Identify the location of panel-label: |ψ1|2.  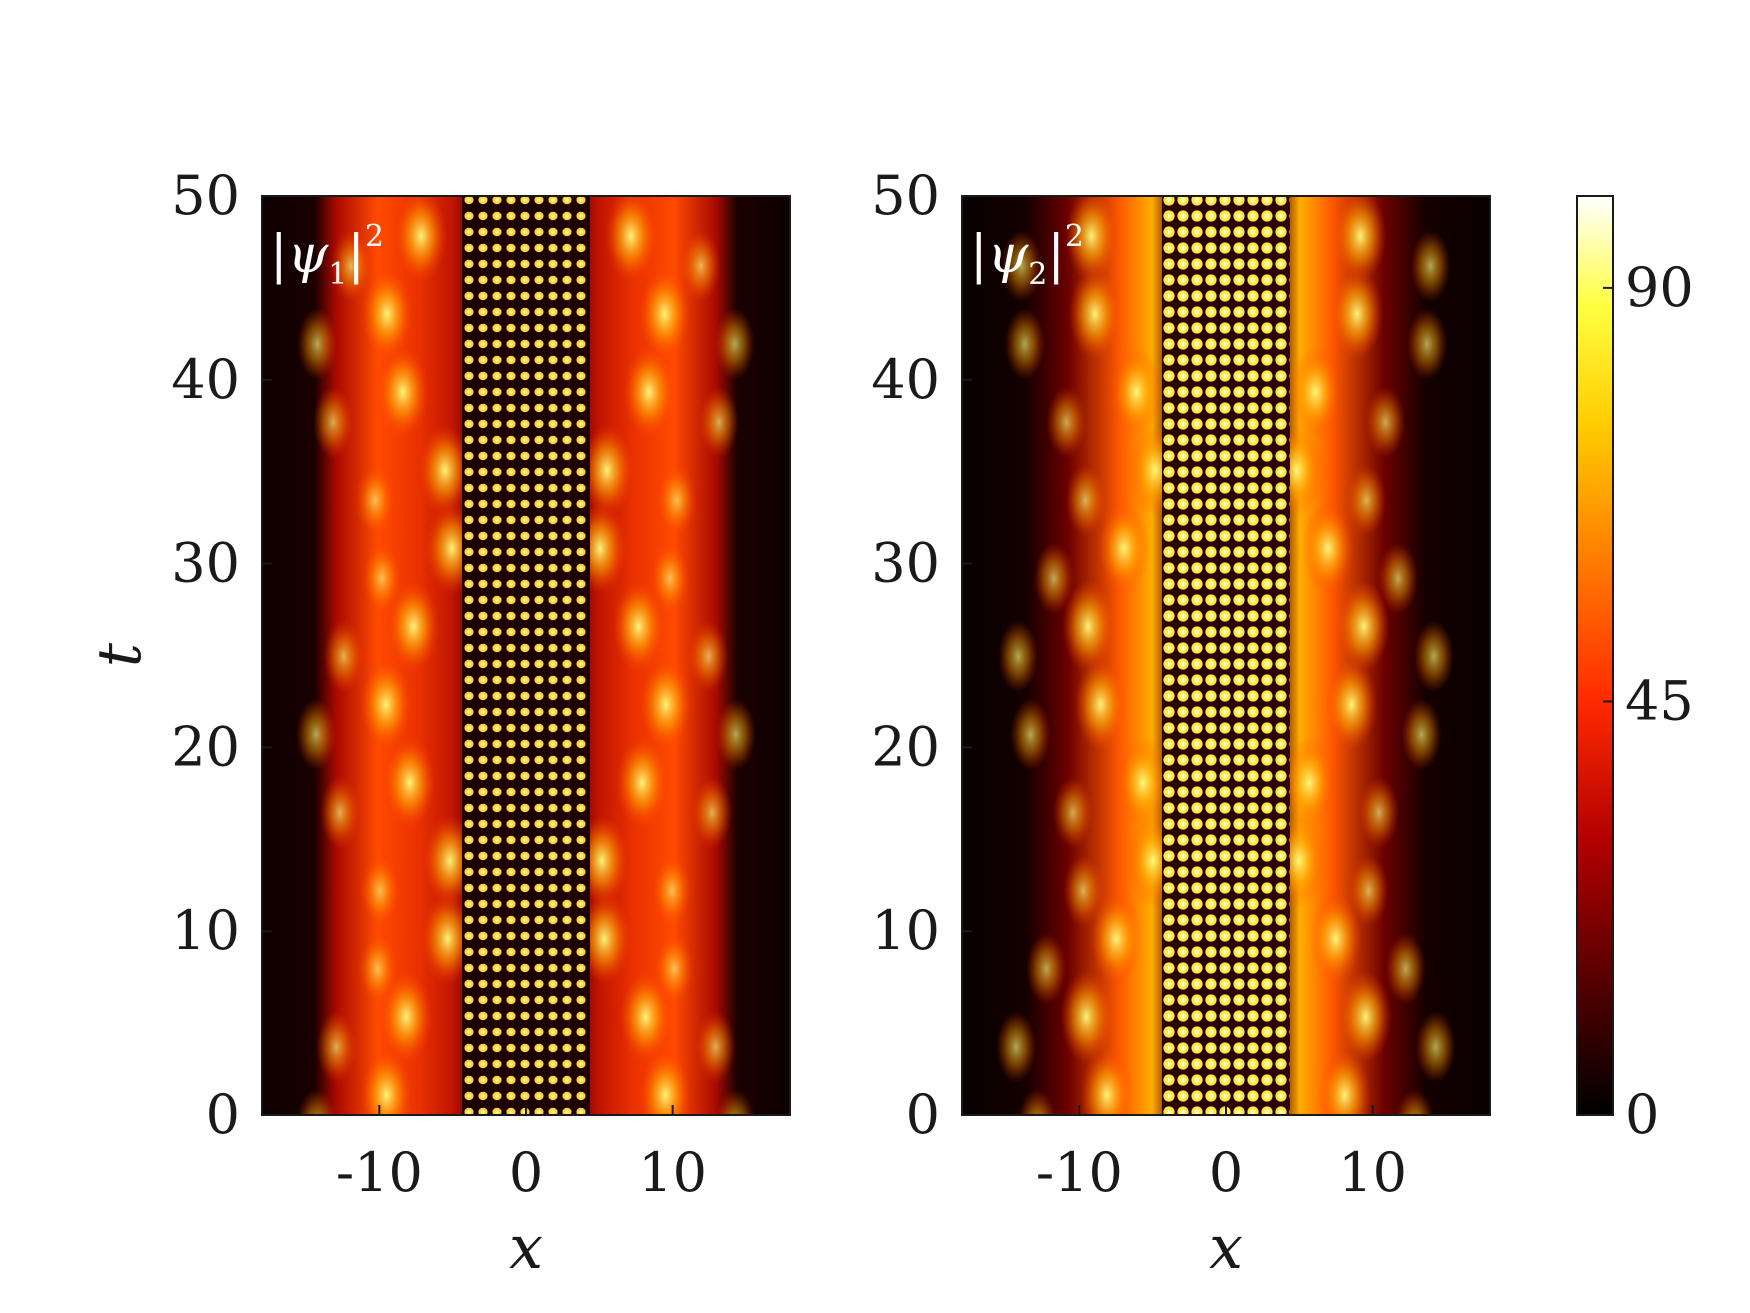
(327, 255).